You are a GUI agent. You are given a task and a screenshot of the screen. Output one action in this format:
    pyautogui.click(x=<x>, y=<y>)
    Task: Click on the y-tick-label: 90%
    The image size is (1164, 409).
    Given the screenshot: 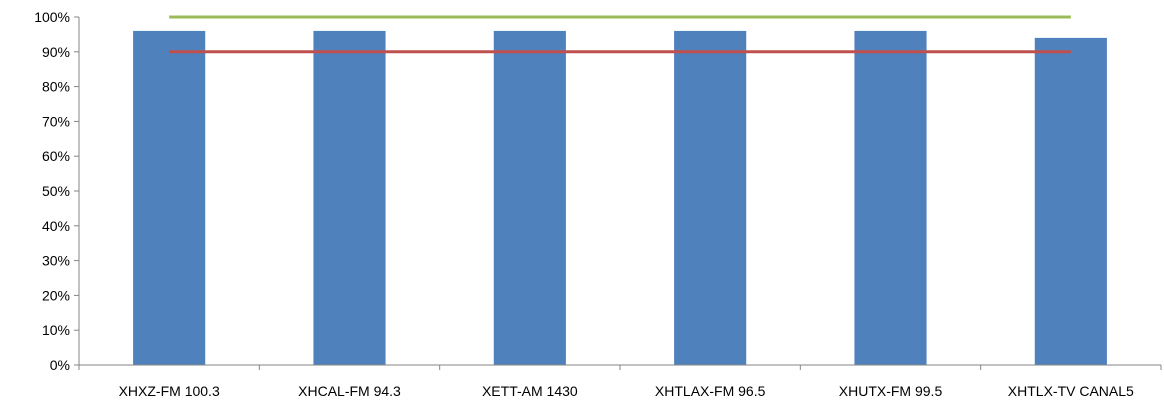 What is the action you would take?
    pyautogui.click(x=56, y=52)
    